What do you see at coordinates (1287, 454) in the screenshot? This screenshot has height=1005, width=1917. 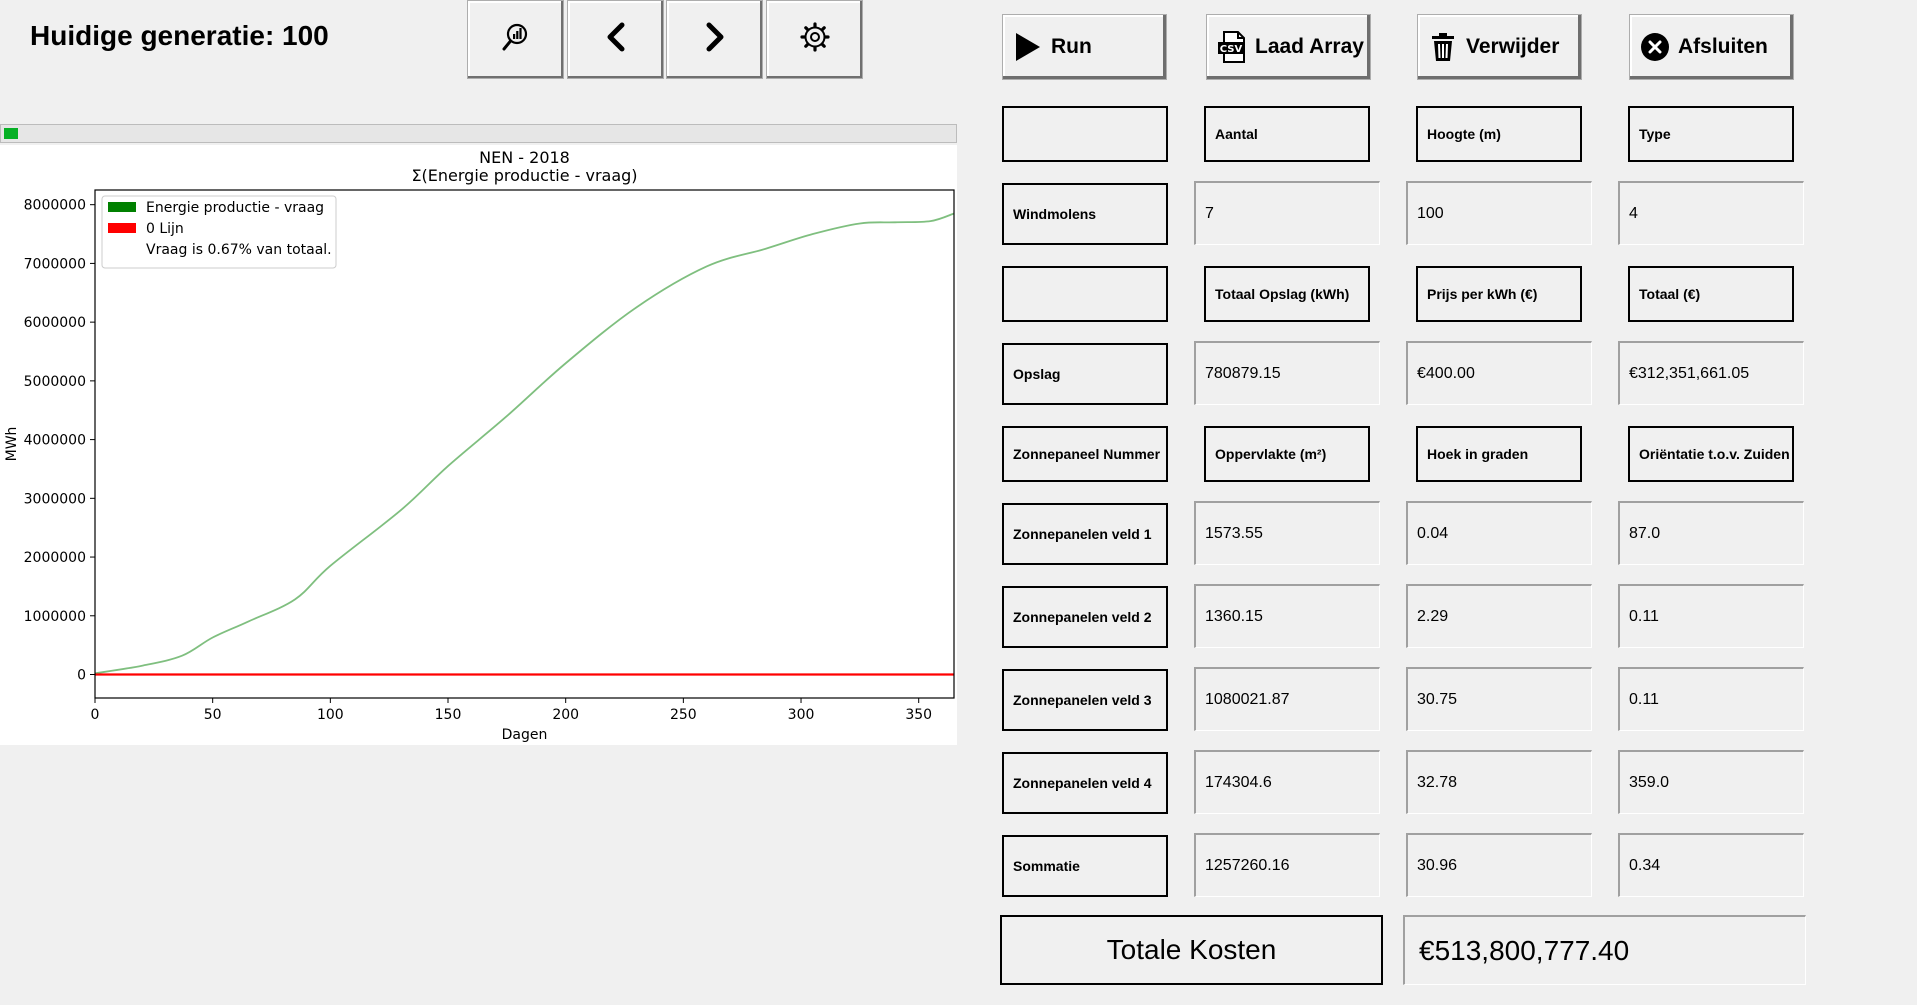 I see `column-header: Oppervlakte (m²)` at bounding box center [1287, 454].